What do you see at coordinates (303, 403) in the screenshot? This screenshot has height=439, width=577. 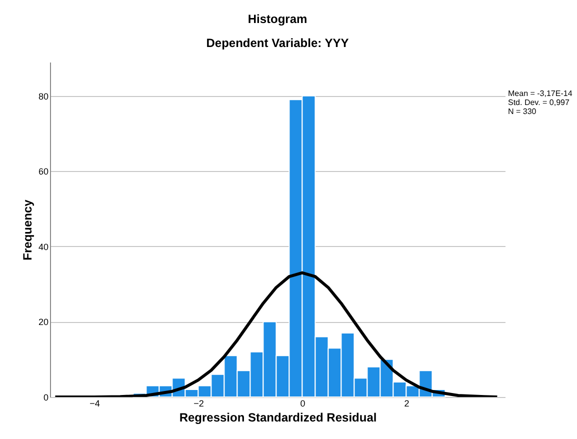 I see `x-tick-label: 0` at bounding box center [303, 403].